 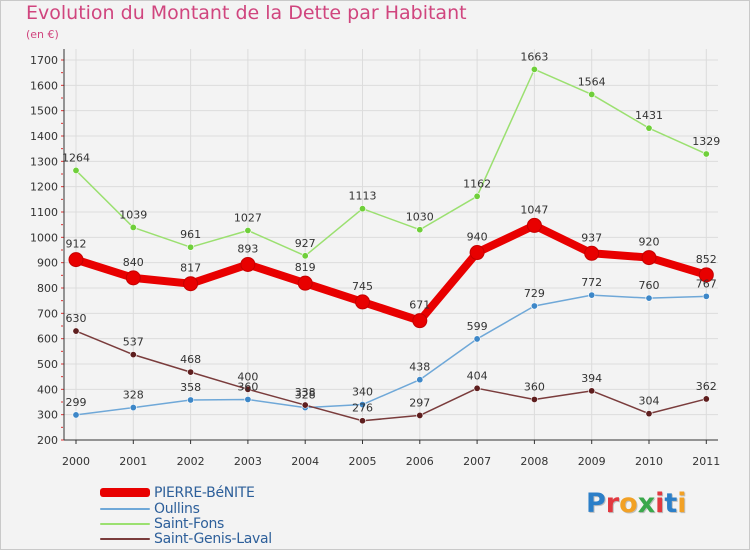 What do you see at coordinates (363, 196) in the screenshot?
I see `data-label-saint-fons: 1113` at bounding box center [363, 196].